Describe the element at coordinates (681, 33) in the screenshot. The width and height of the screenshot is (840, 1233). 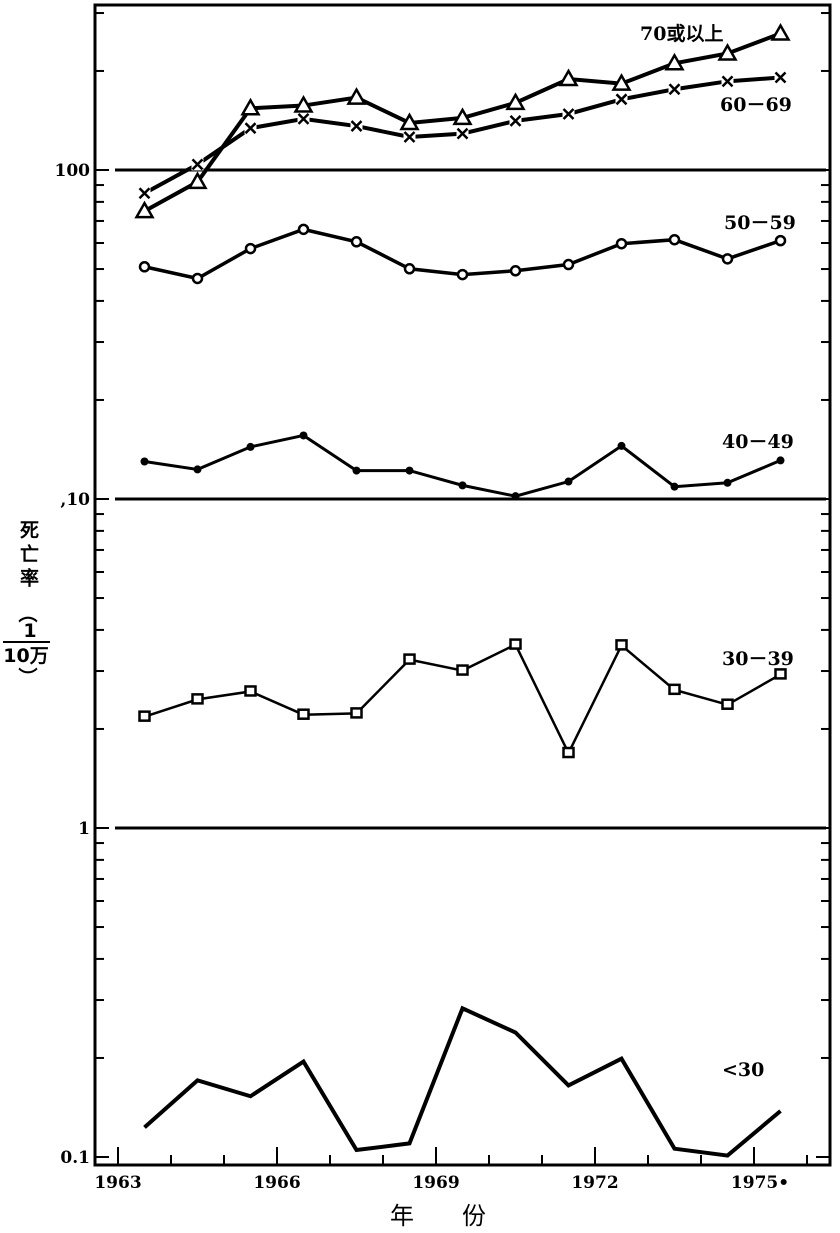
I see `series-label: 70或以上` at that location.